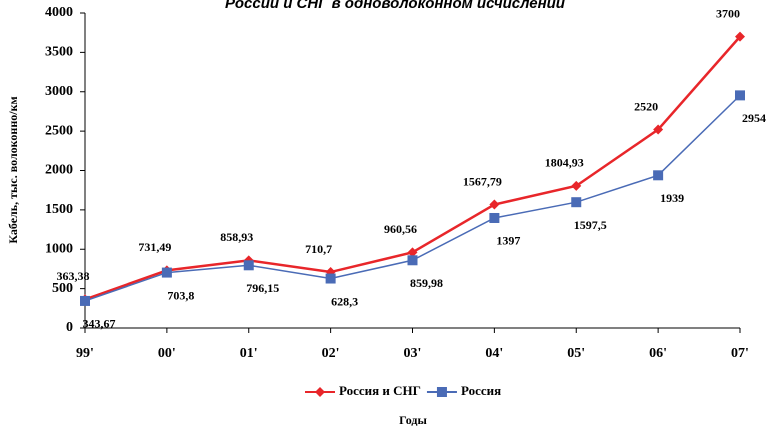 This screenshot has height=428, width=769. What do you see at coordinates (167, 353) in the screenshot?
I see `x-tick-label: 00'` at bounding box center [167, 353].